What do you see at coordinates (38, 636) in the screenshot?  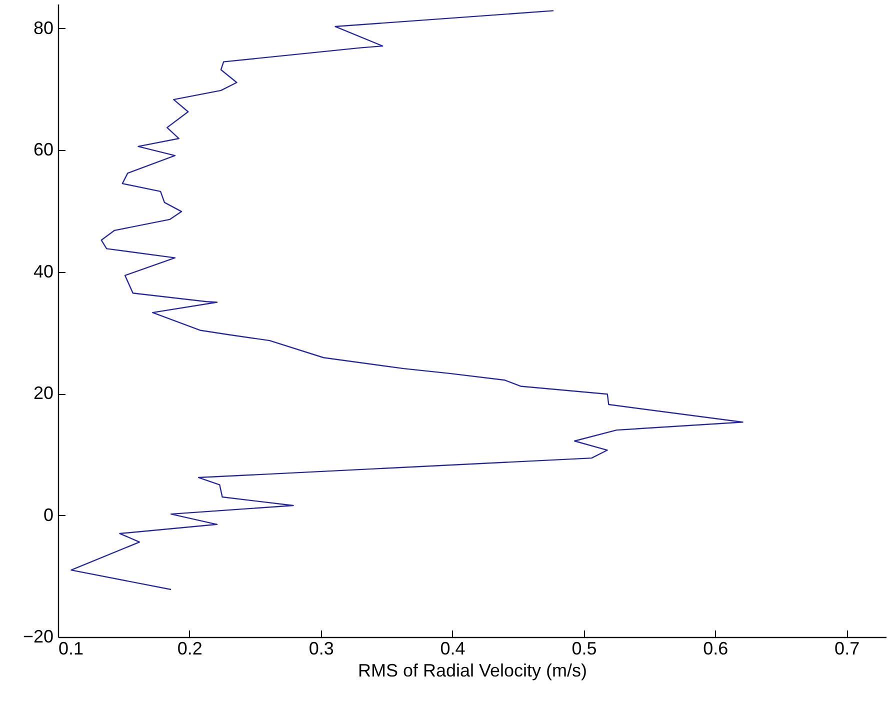 I see `y-tick-label: −20` at bounding box center [38, 636].